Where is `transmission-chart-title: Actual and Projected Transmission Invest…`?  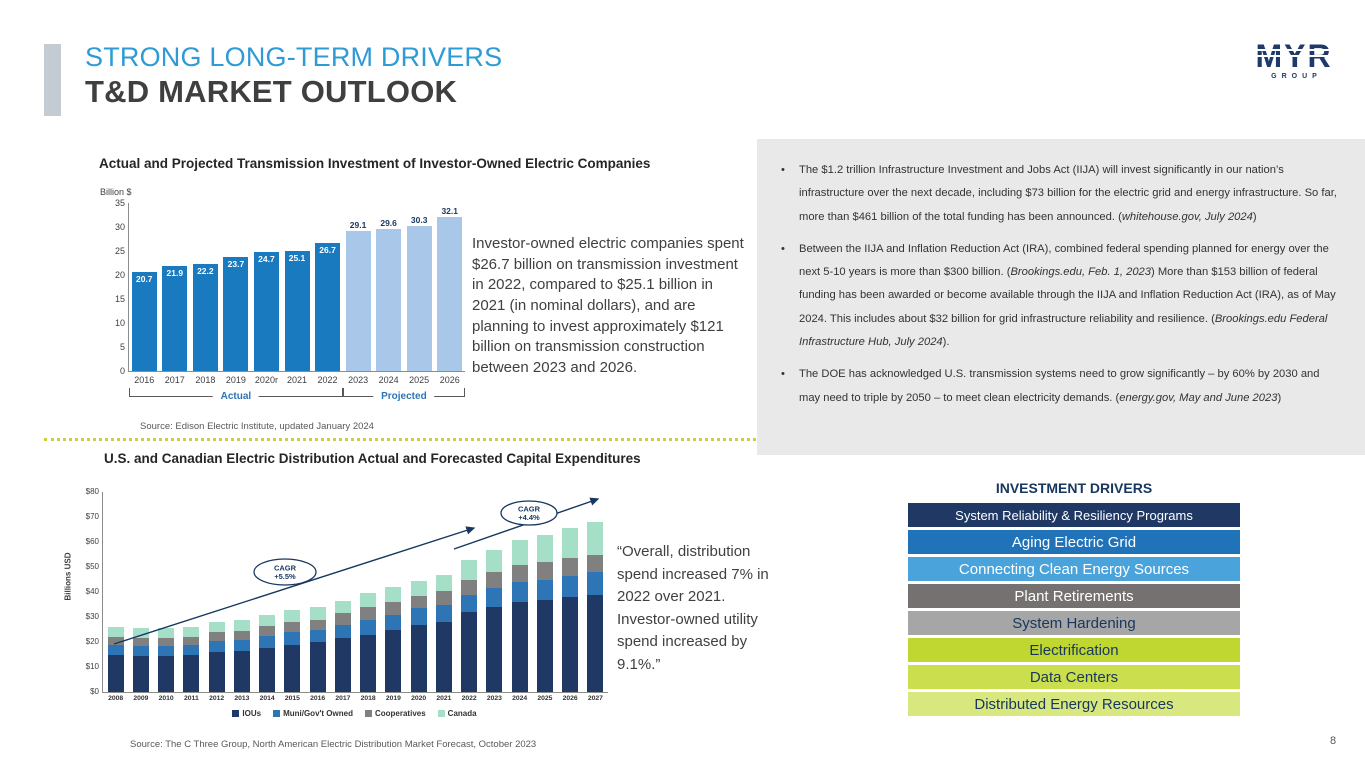 transmission-chart-title: Actual and Projected Transmission Invest… is located at coordinates (375, 163).